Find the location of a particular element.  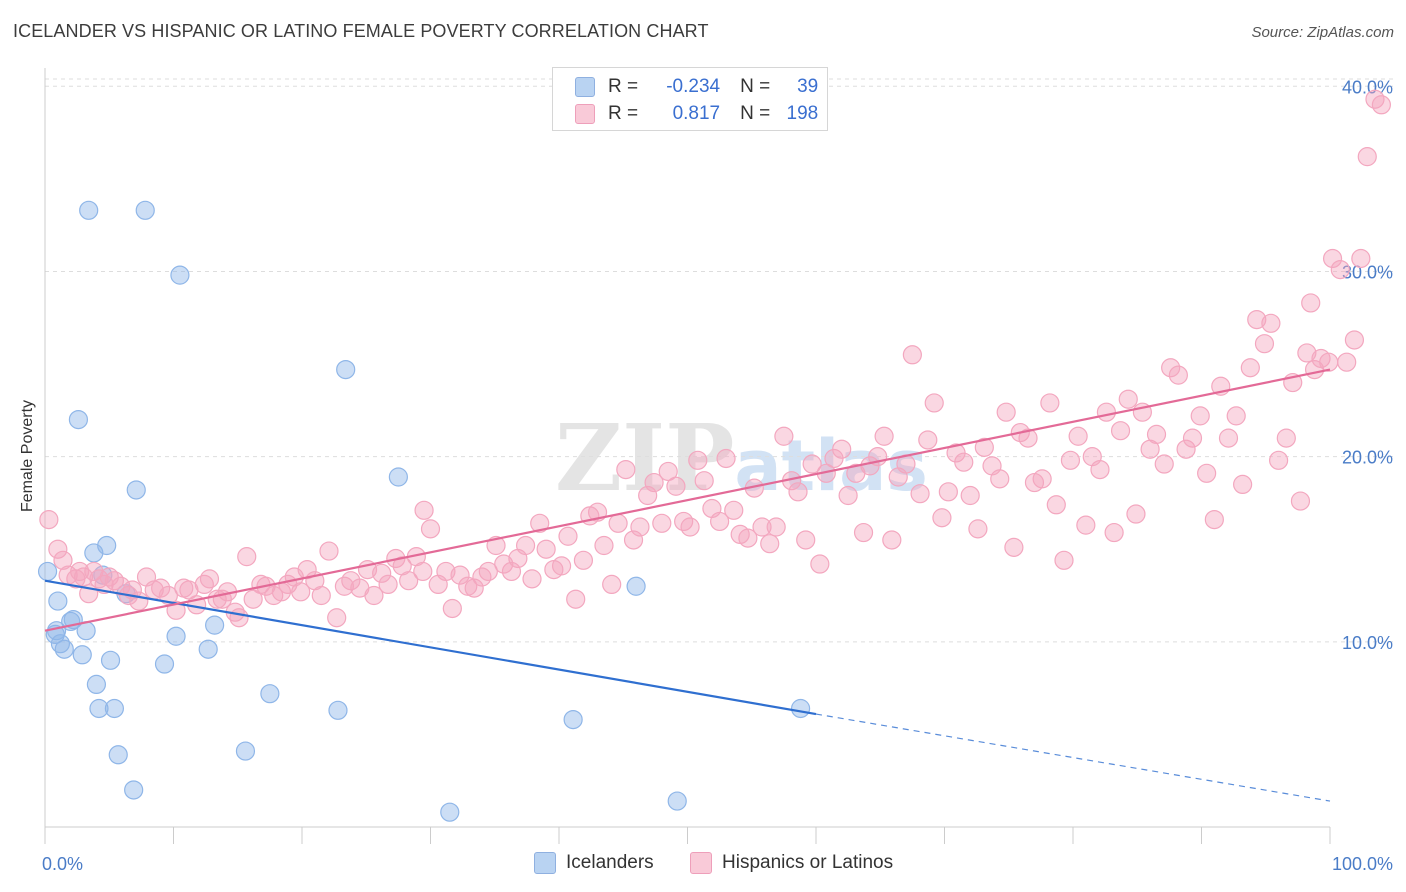

series-label-hispanics: Hispanics or Latinos is located at coordinates (808, 862).